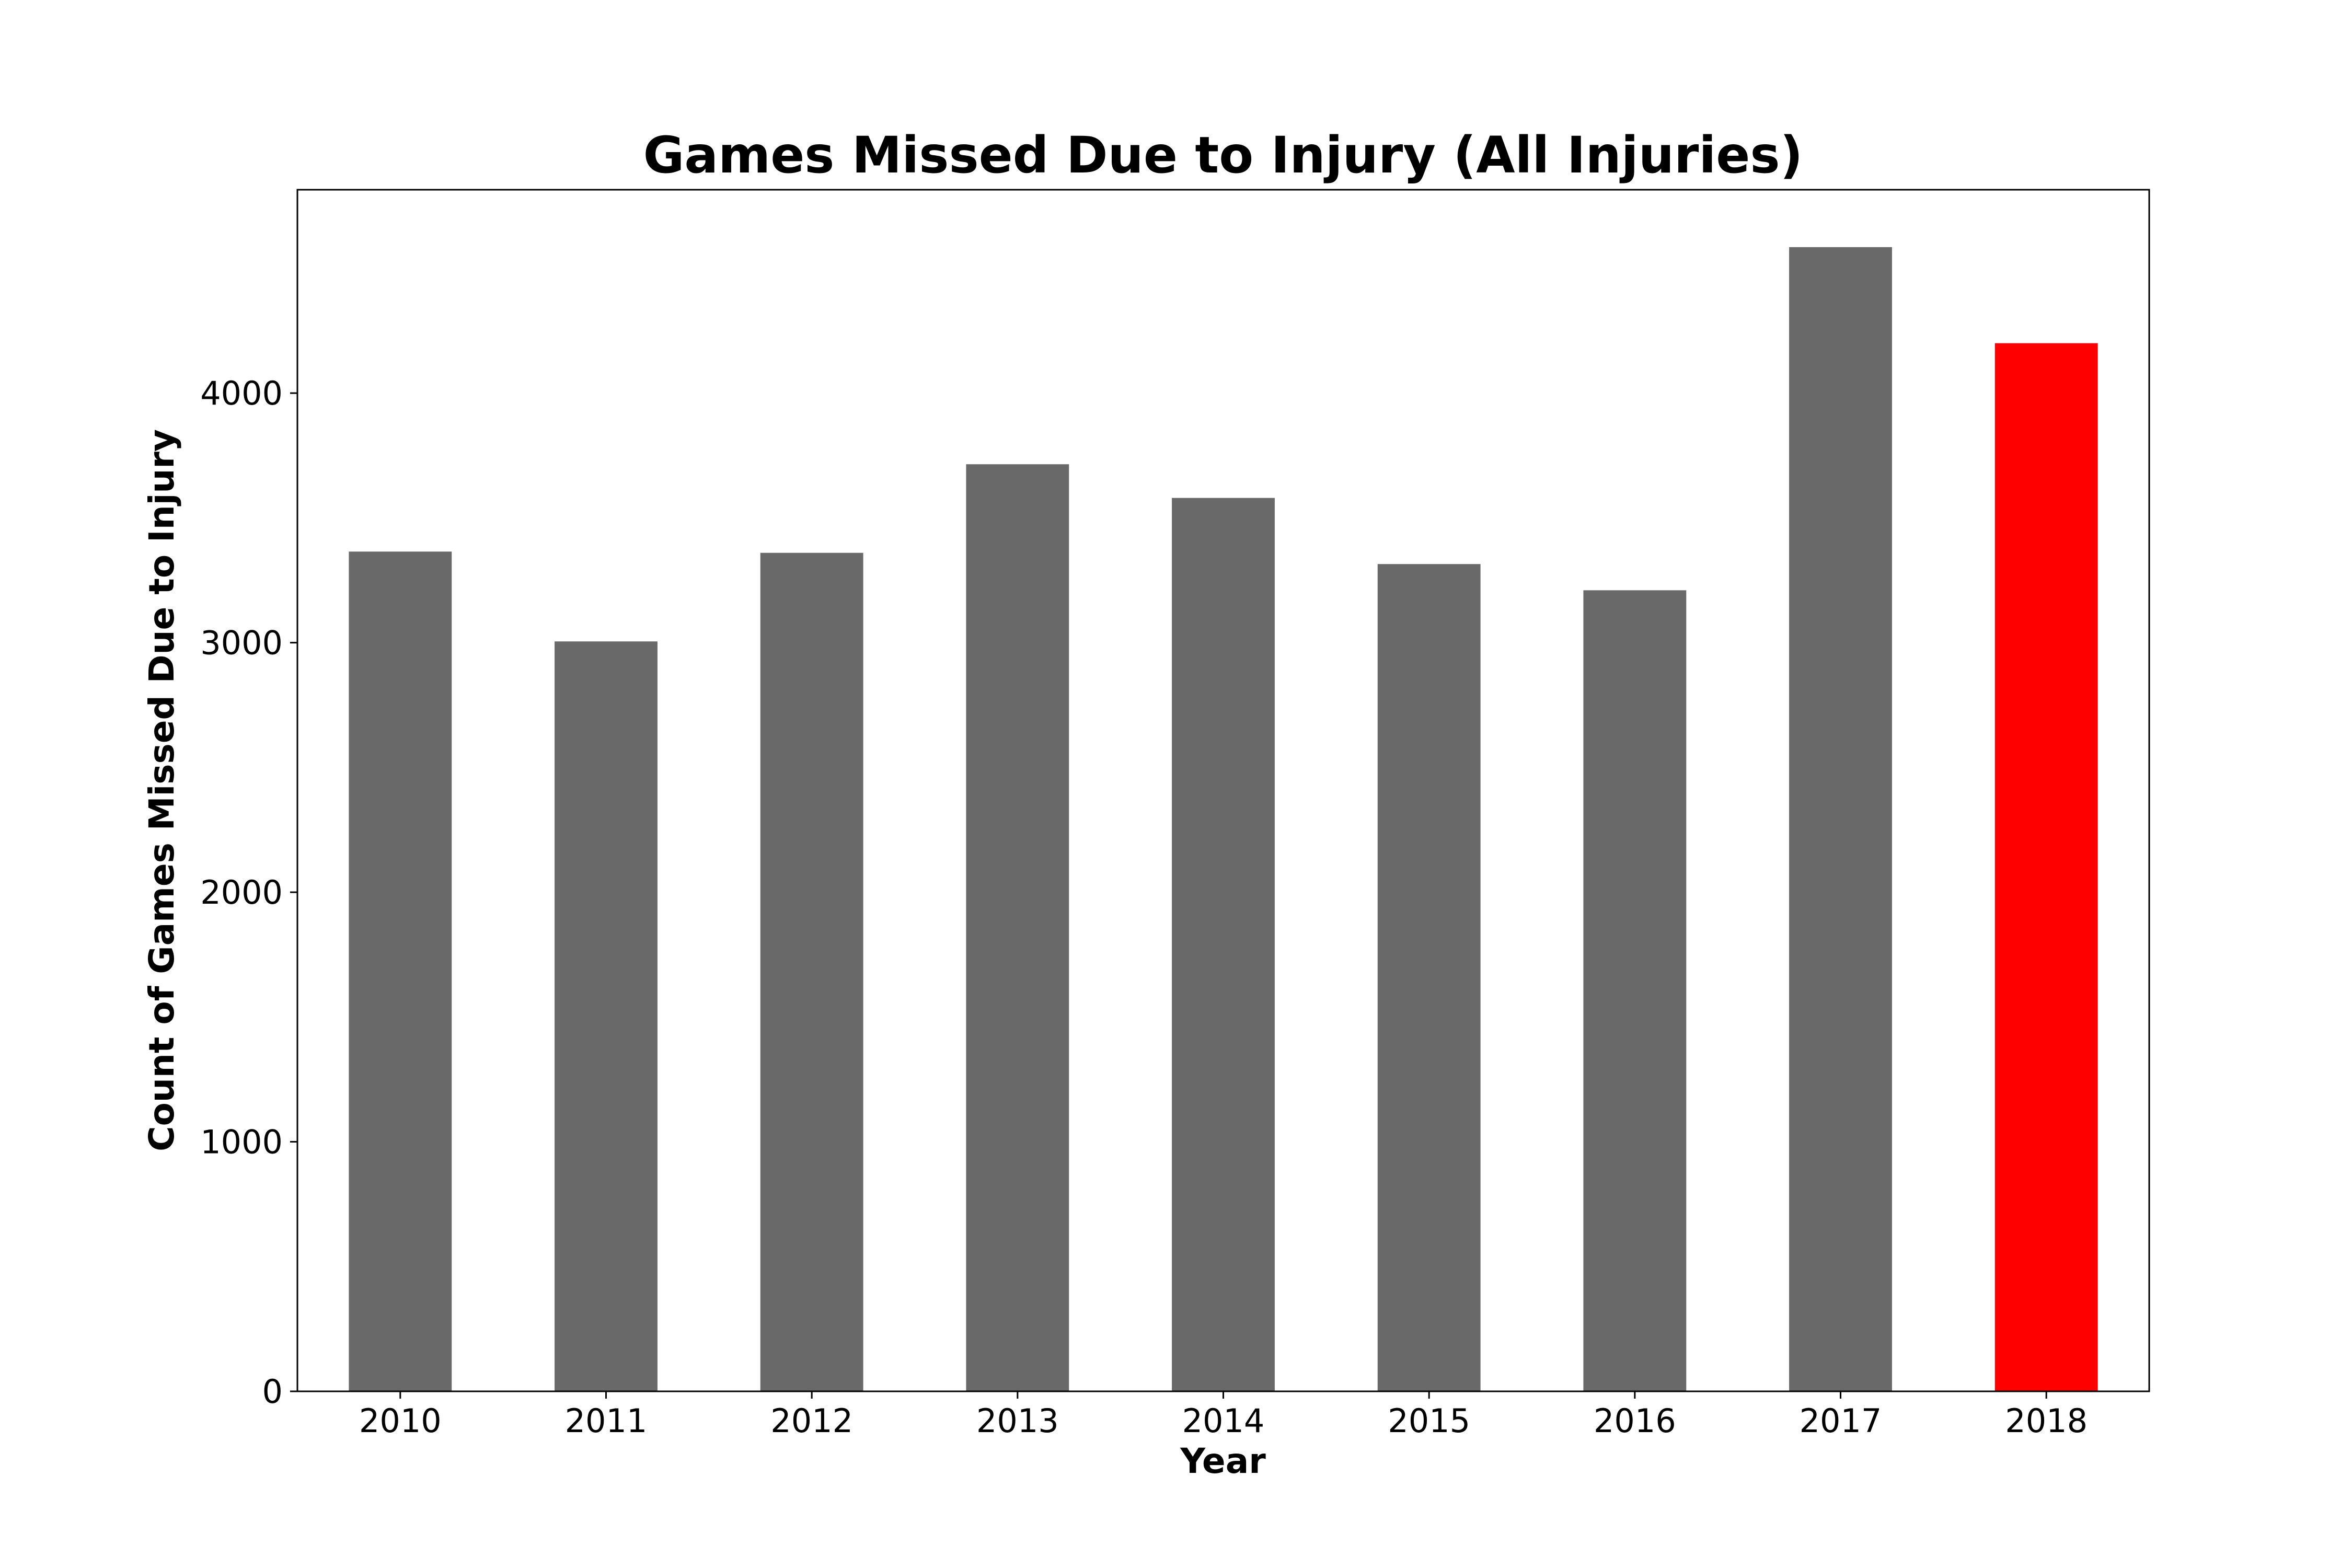  I want to click on x-tick-label: 2010, so click(400, 1421).